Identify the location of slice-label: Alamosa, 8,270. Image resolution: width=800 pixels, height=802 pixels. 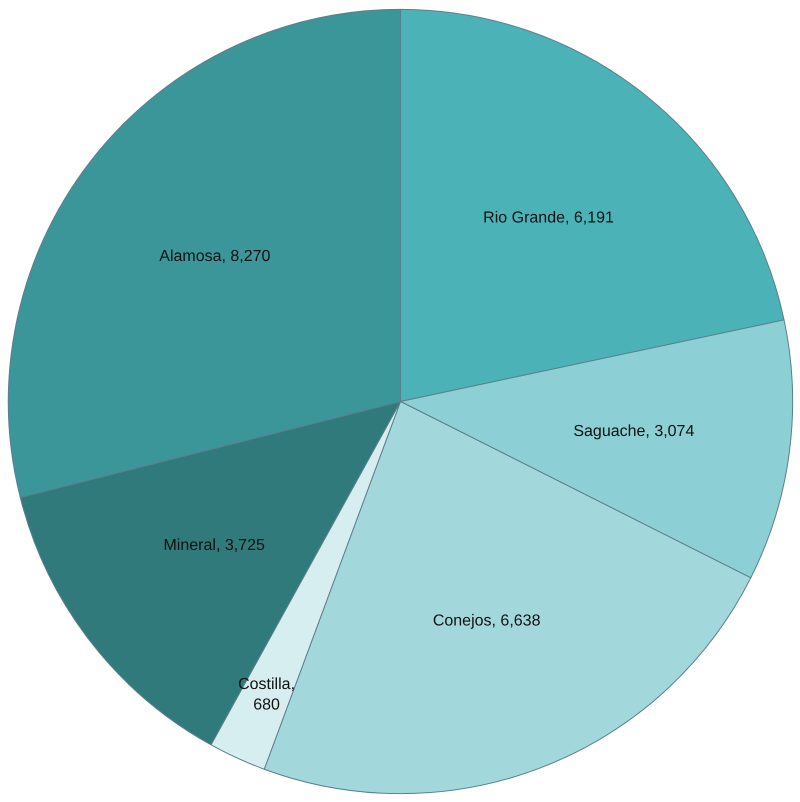
(215, 257).